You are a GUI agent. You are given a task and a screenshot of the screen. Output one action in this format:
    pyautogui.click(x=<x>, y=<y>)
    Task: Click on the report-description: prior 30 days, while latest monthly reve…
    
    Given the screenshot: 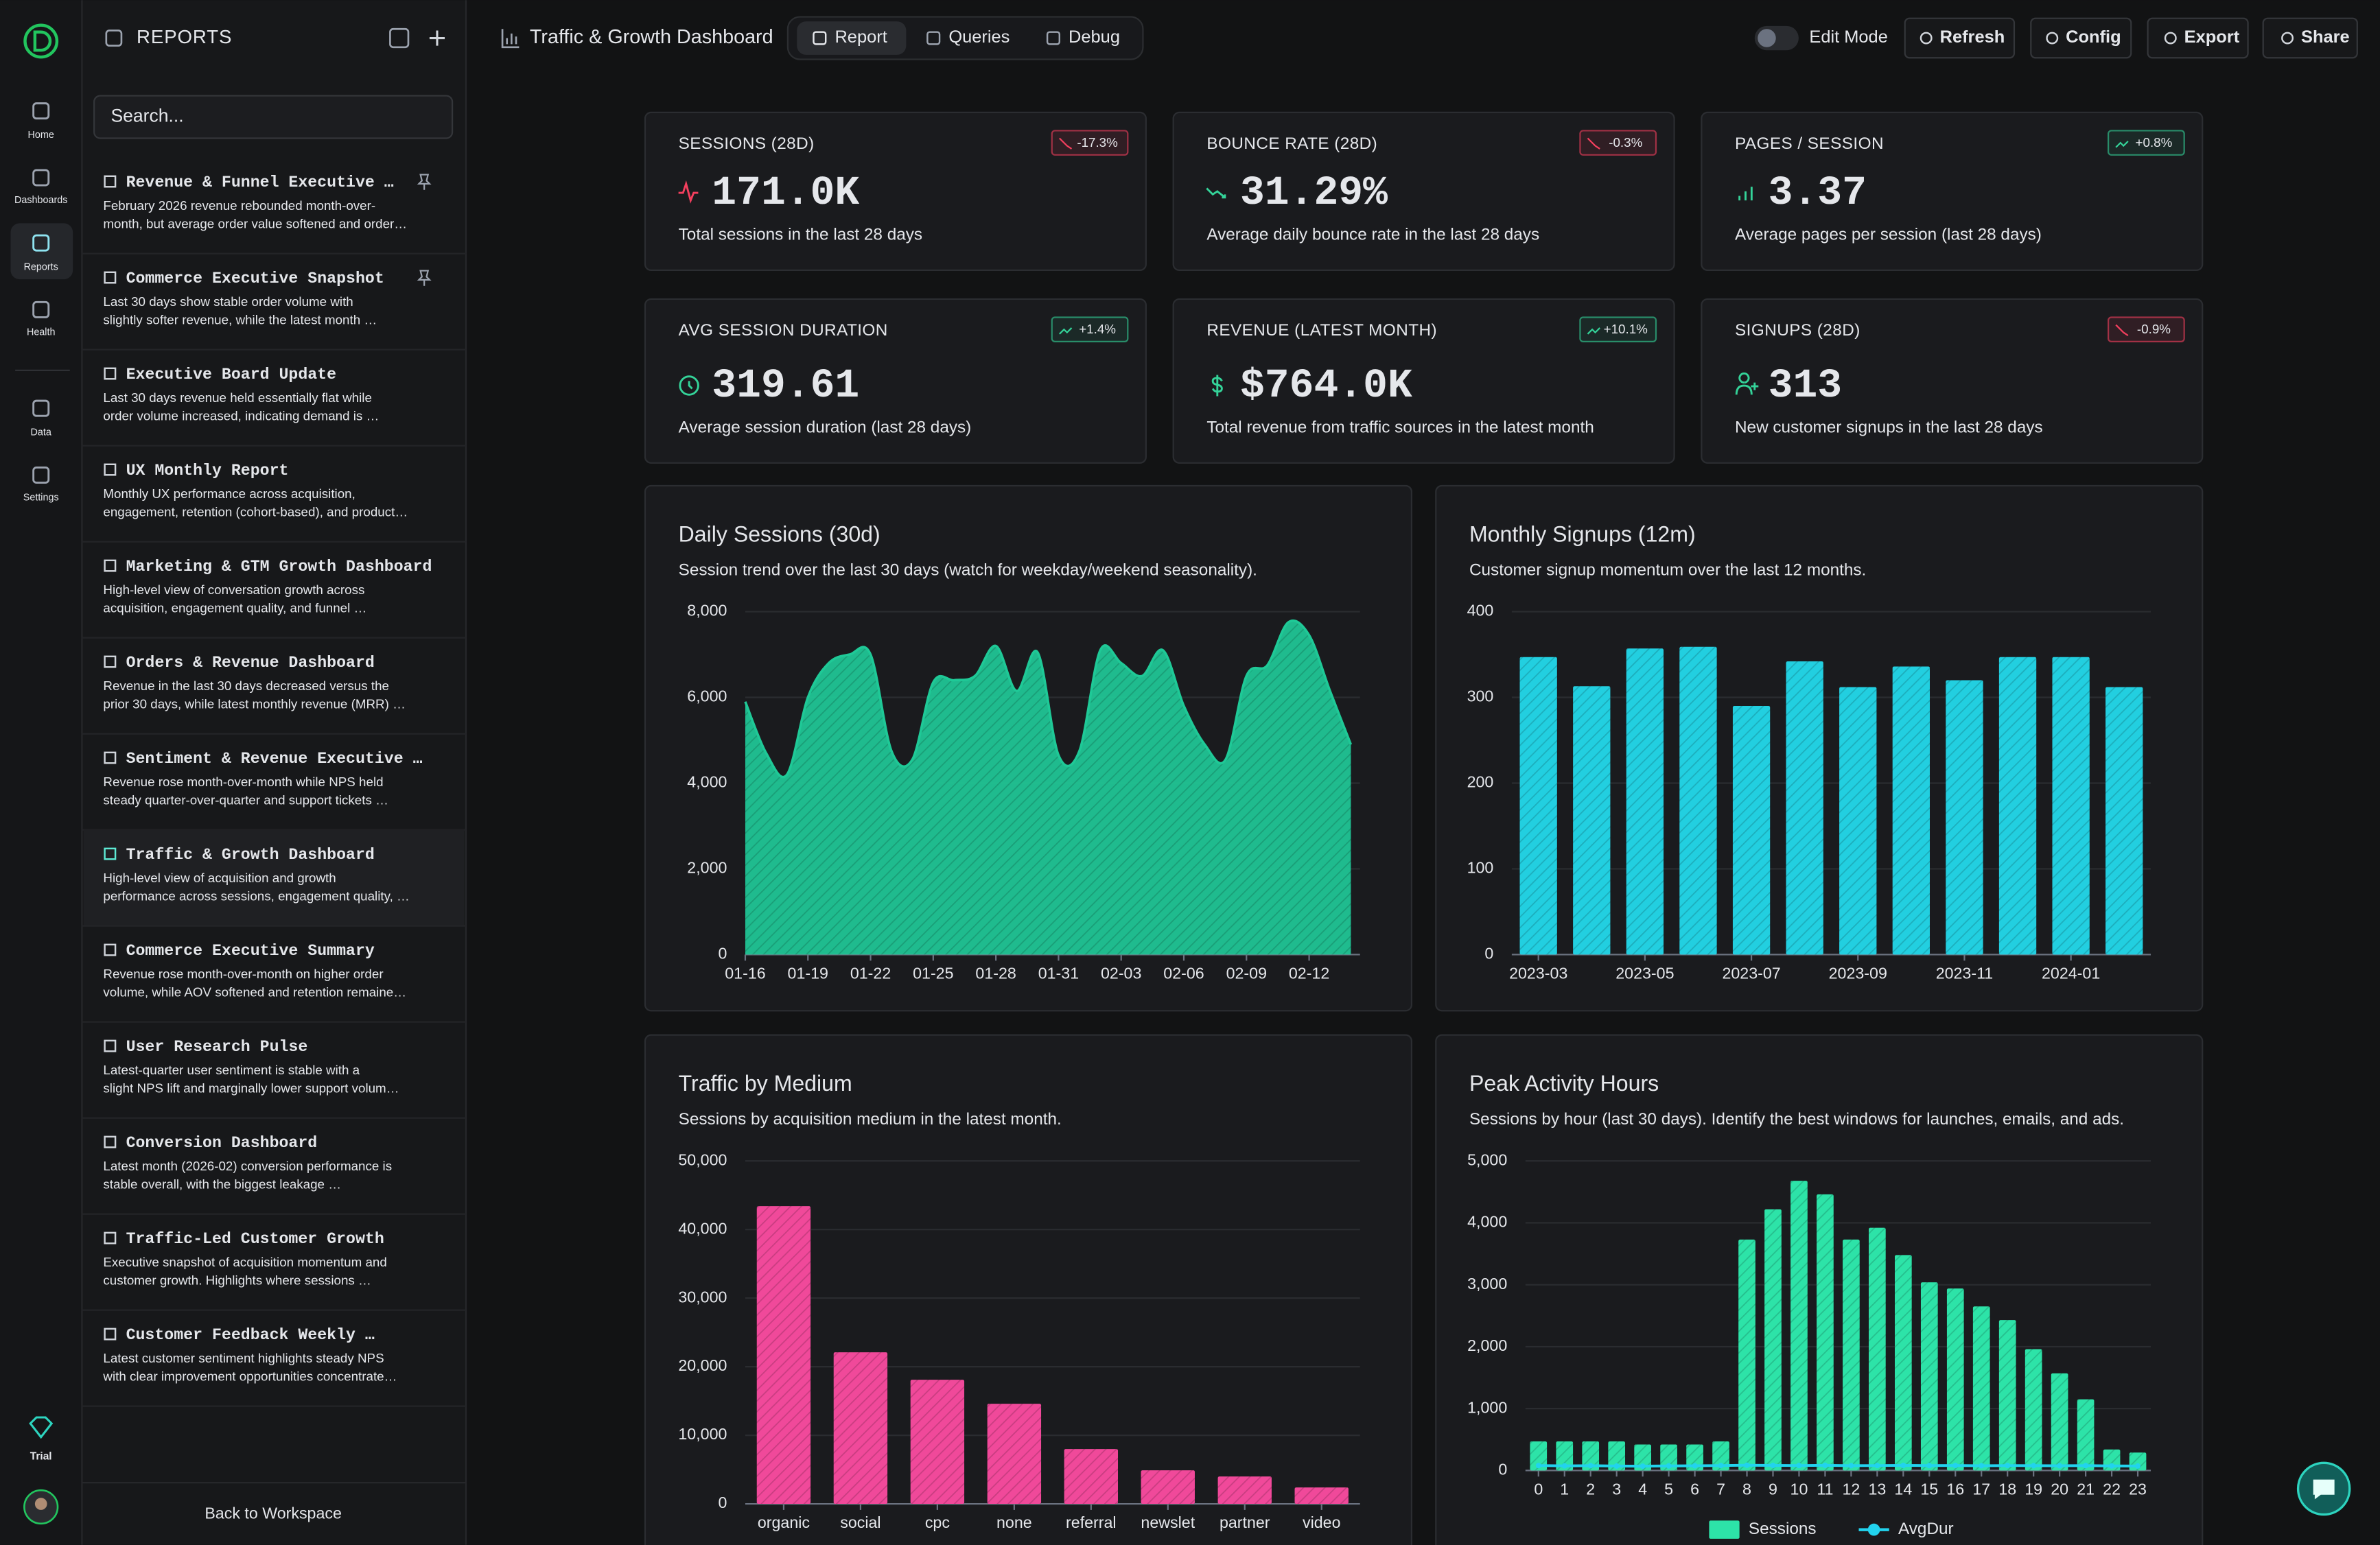 What is the action you would take?
    pyautogui.click(x=254, y=704)
    